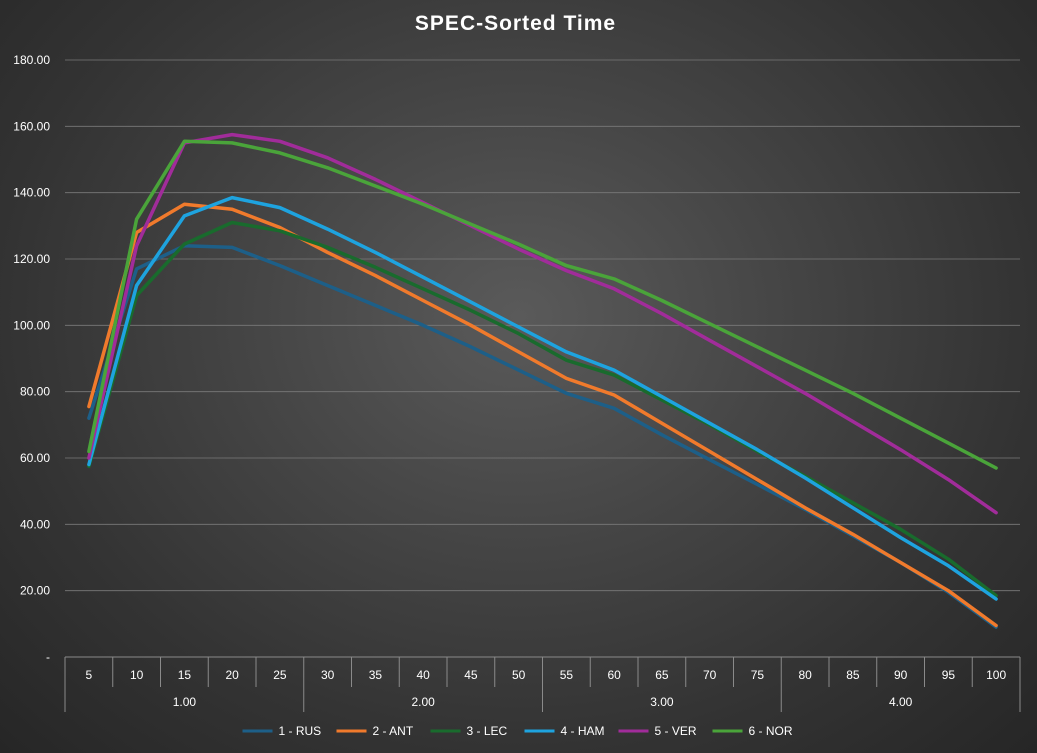 This screenshot has height=753, width=1037. Describe the element at coordinates (31, 126) in the screenshot. I see `y-tick-label: 160.00` at that location.